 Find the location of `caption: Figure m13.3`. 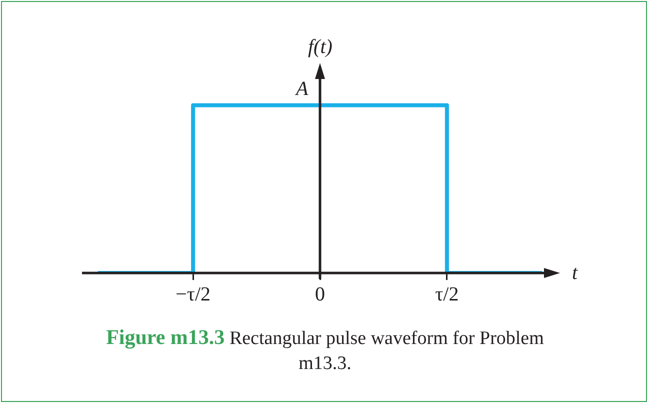

caption: Figure m13.3 is located at coordinates (165, 337).